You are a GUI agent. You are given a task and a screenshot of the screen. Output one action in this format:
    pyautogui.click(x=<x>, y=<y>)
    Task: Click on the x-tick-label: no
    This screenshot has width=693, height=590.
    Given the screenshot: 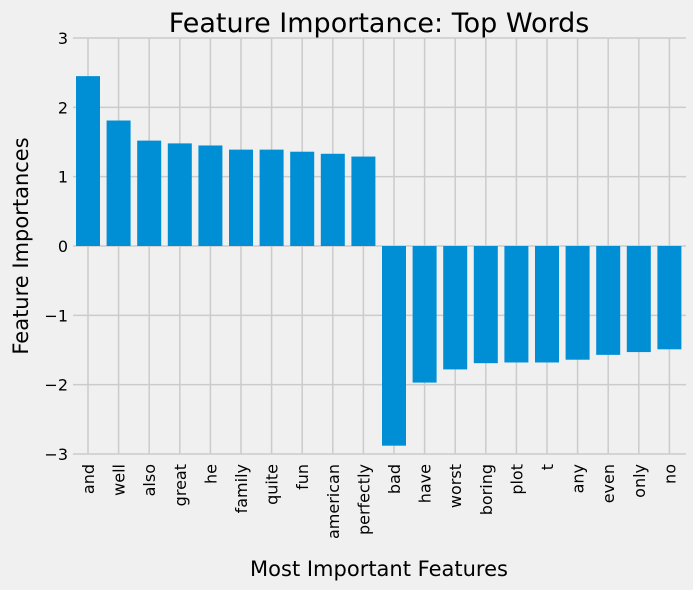 What is the action you would take?
    pyautogui.click(x=669, y=474)
    